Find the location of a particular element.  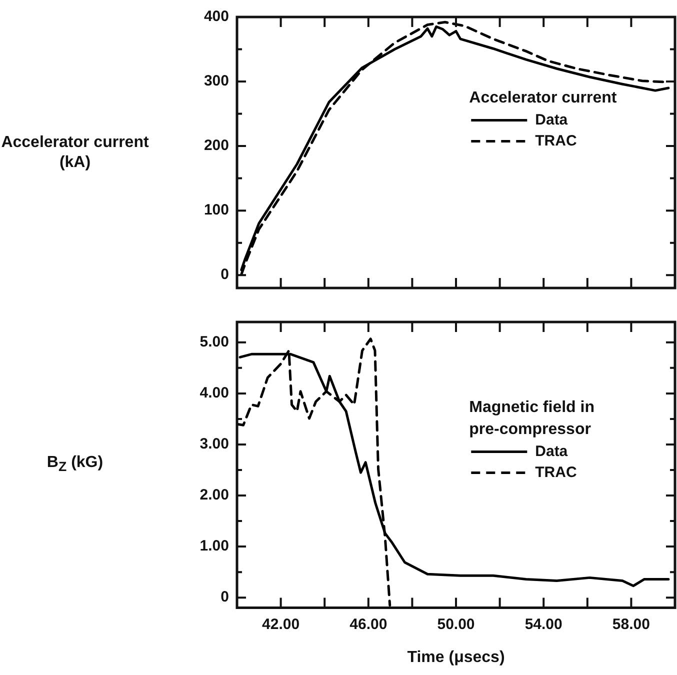

y-tick-label: 3.00 is located at coordinates (214, 444).